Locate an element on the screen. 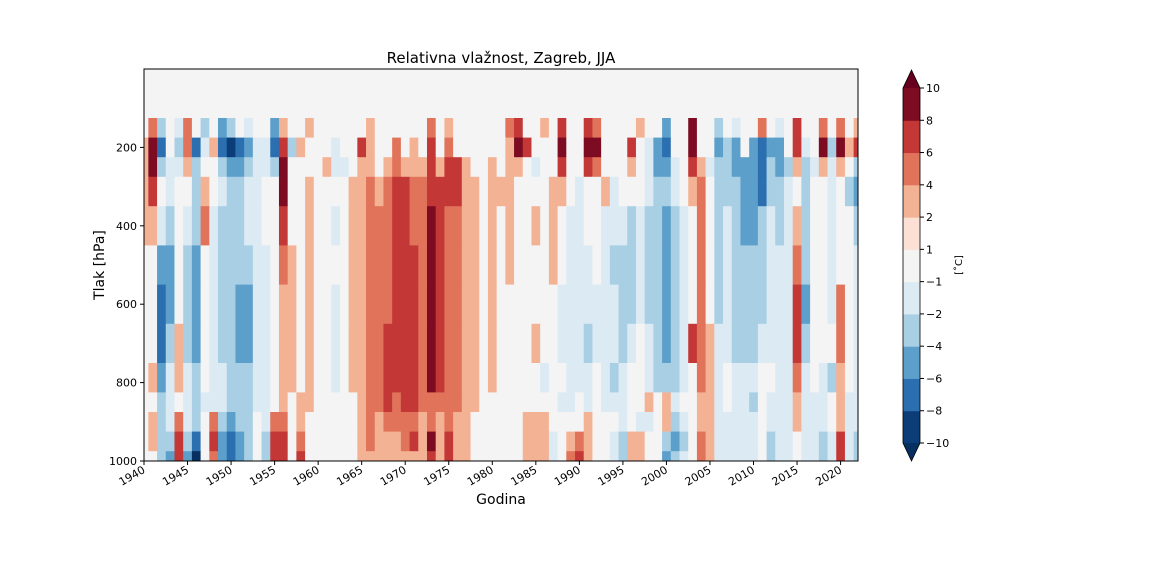  x-tick-label: 1980 is located at coordinates (480, 475).